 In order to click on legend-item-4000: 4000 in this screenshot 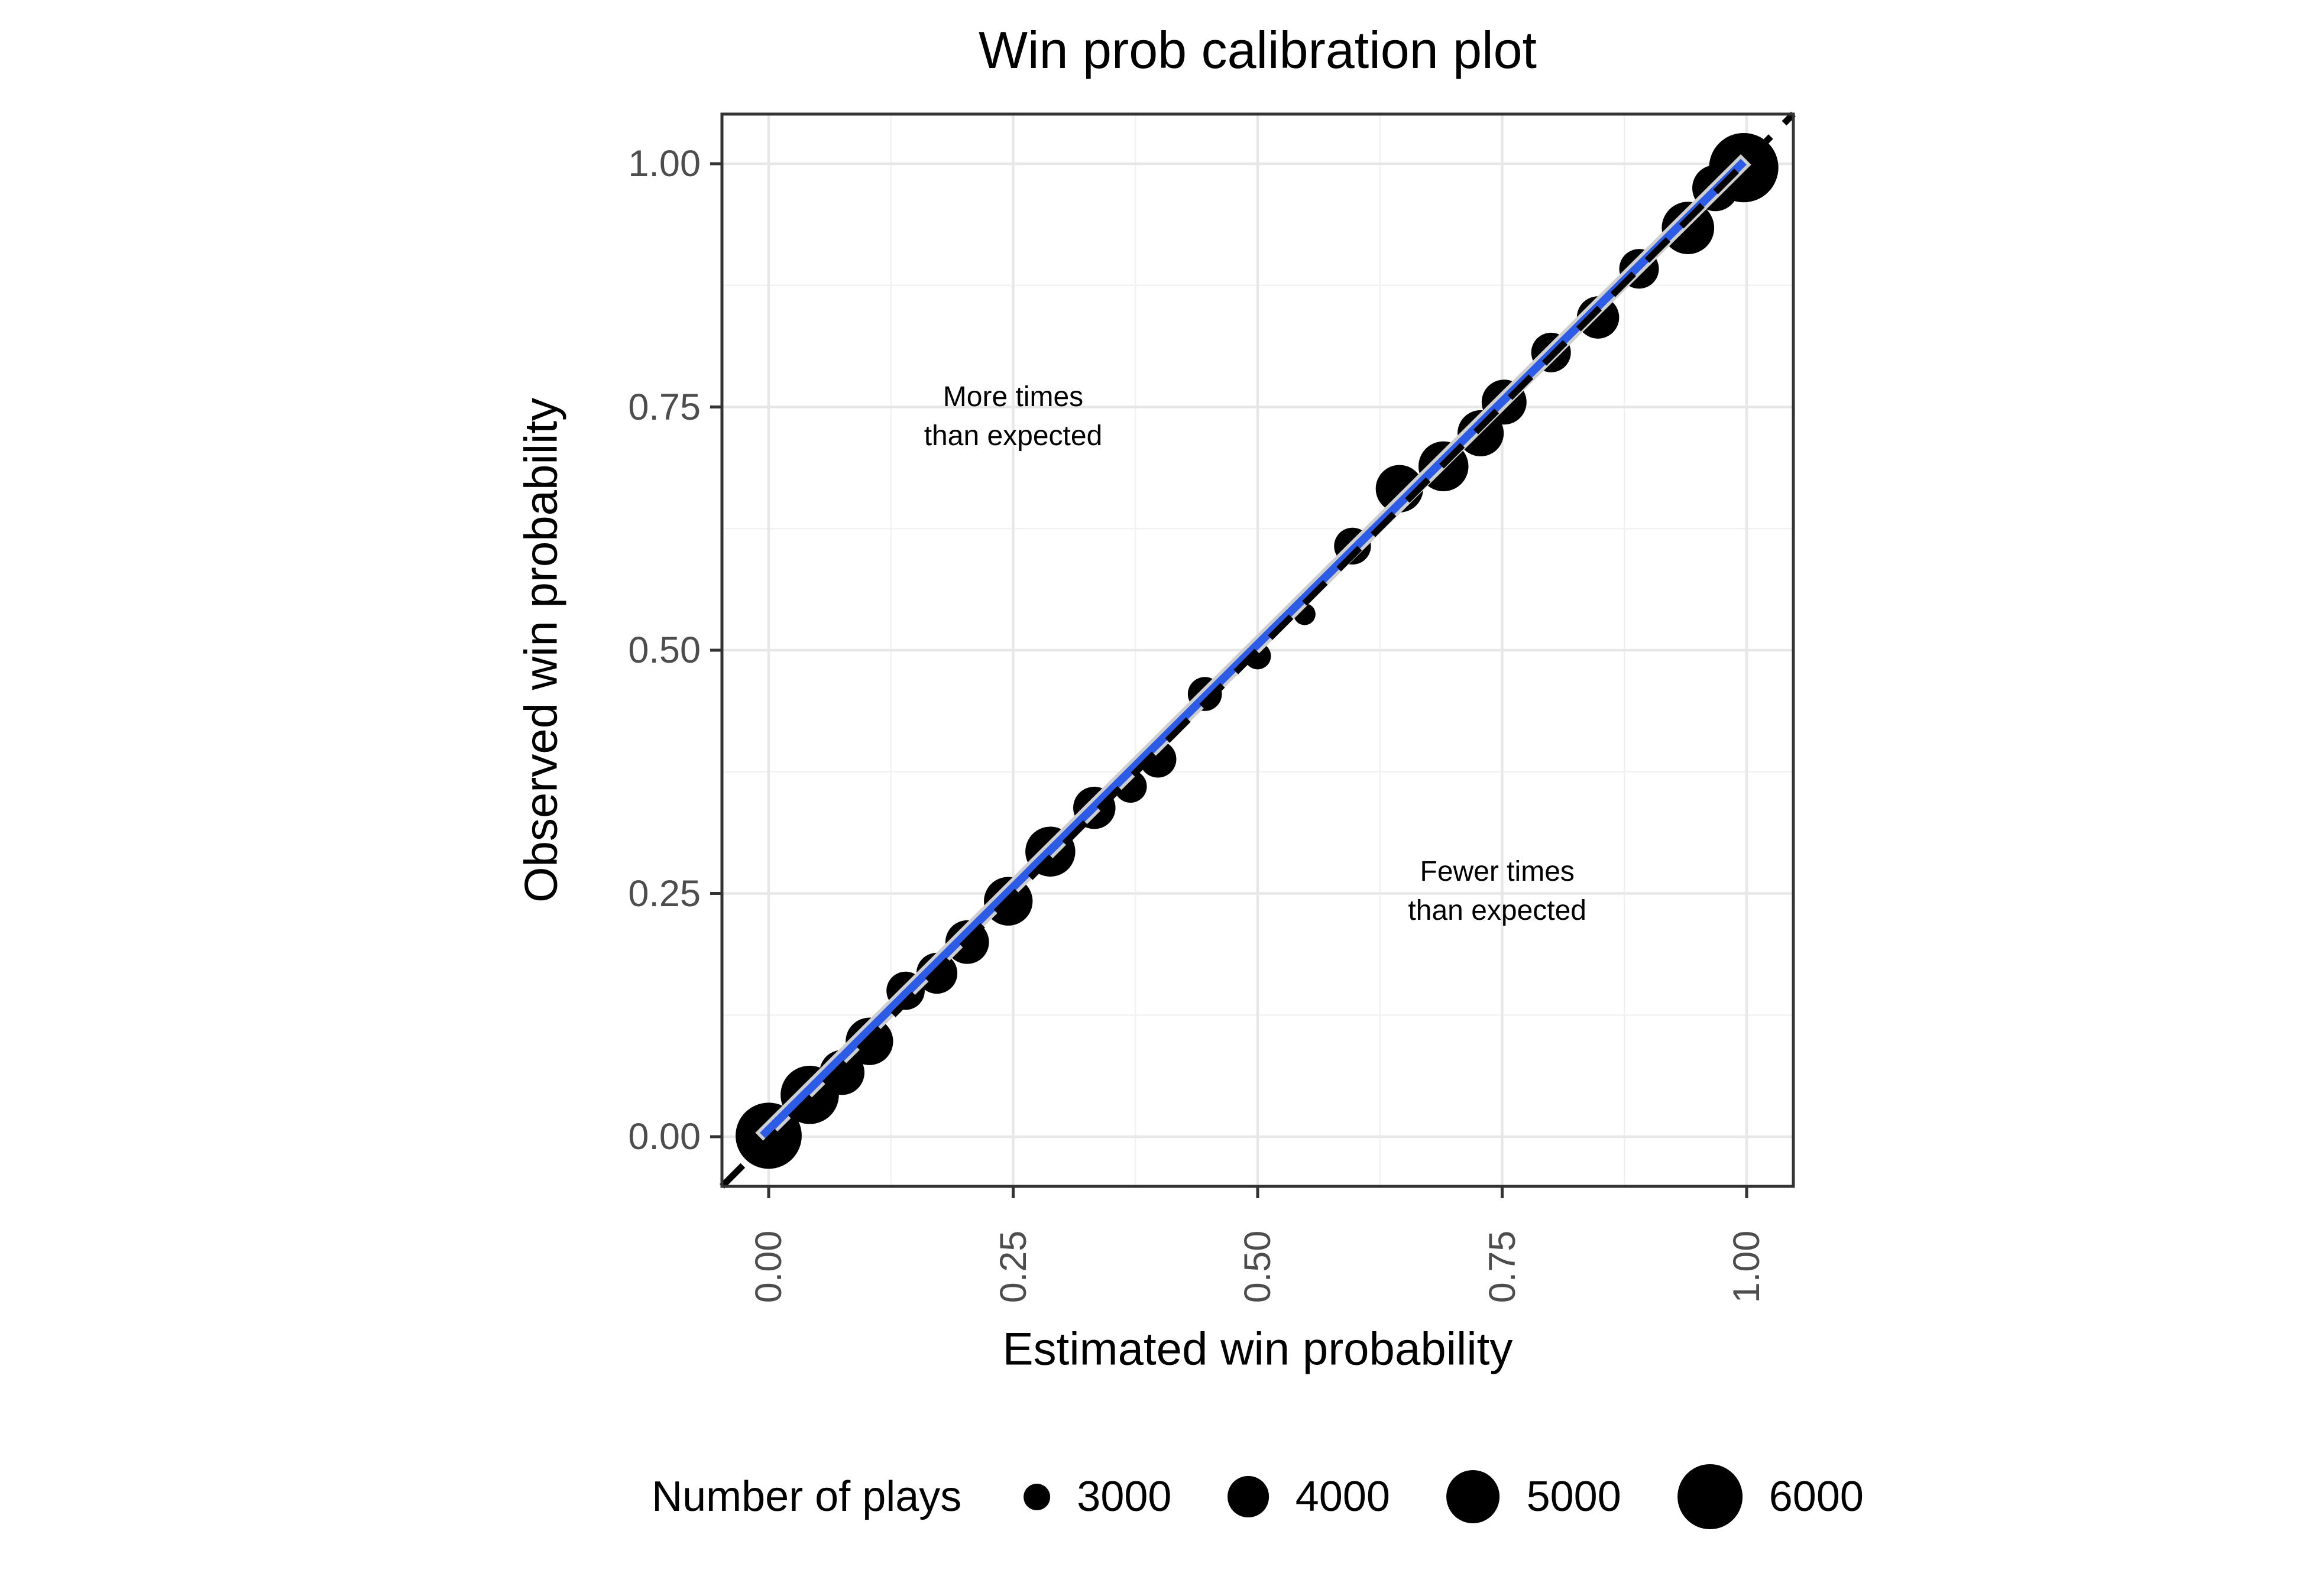, I will do `click(1309, 1496)`.